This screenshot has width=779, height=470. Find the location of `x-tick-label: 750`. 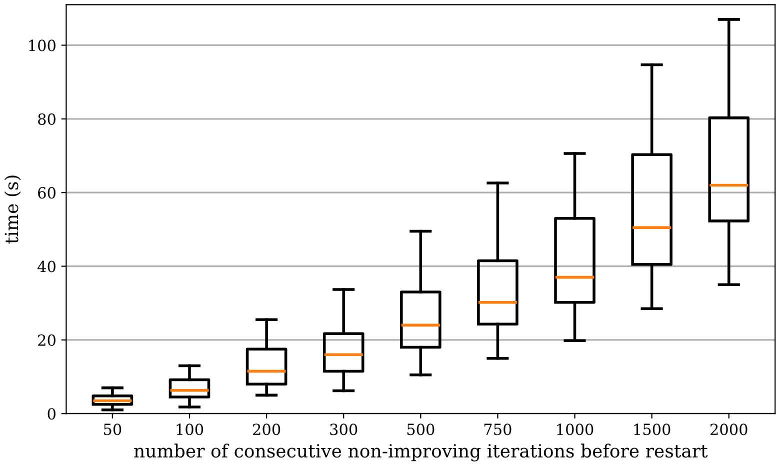

x-tick-label: 750 is located at coordinates (498, 430).